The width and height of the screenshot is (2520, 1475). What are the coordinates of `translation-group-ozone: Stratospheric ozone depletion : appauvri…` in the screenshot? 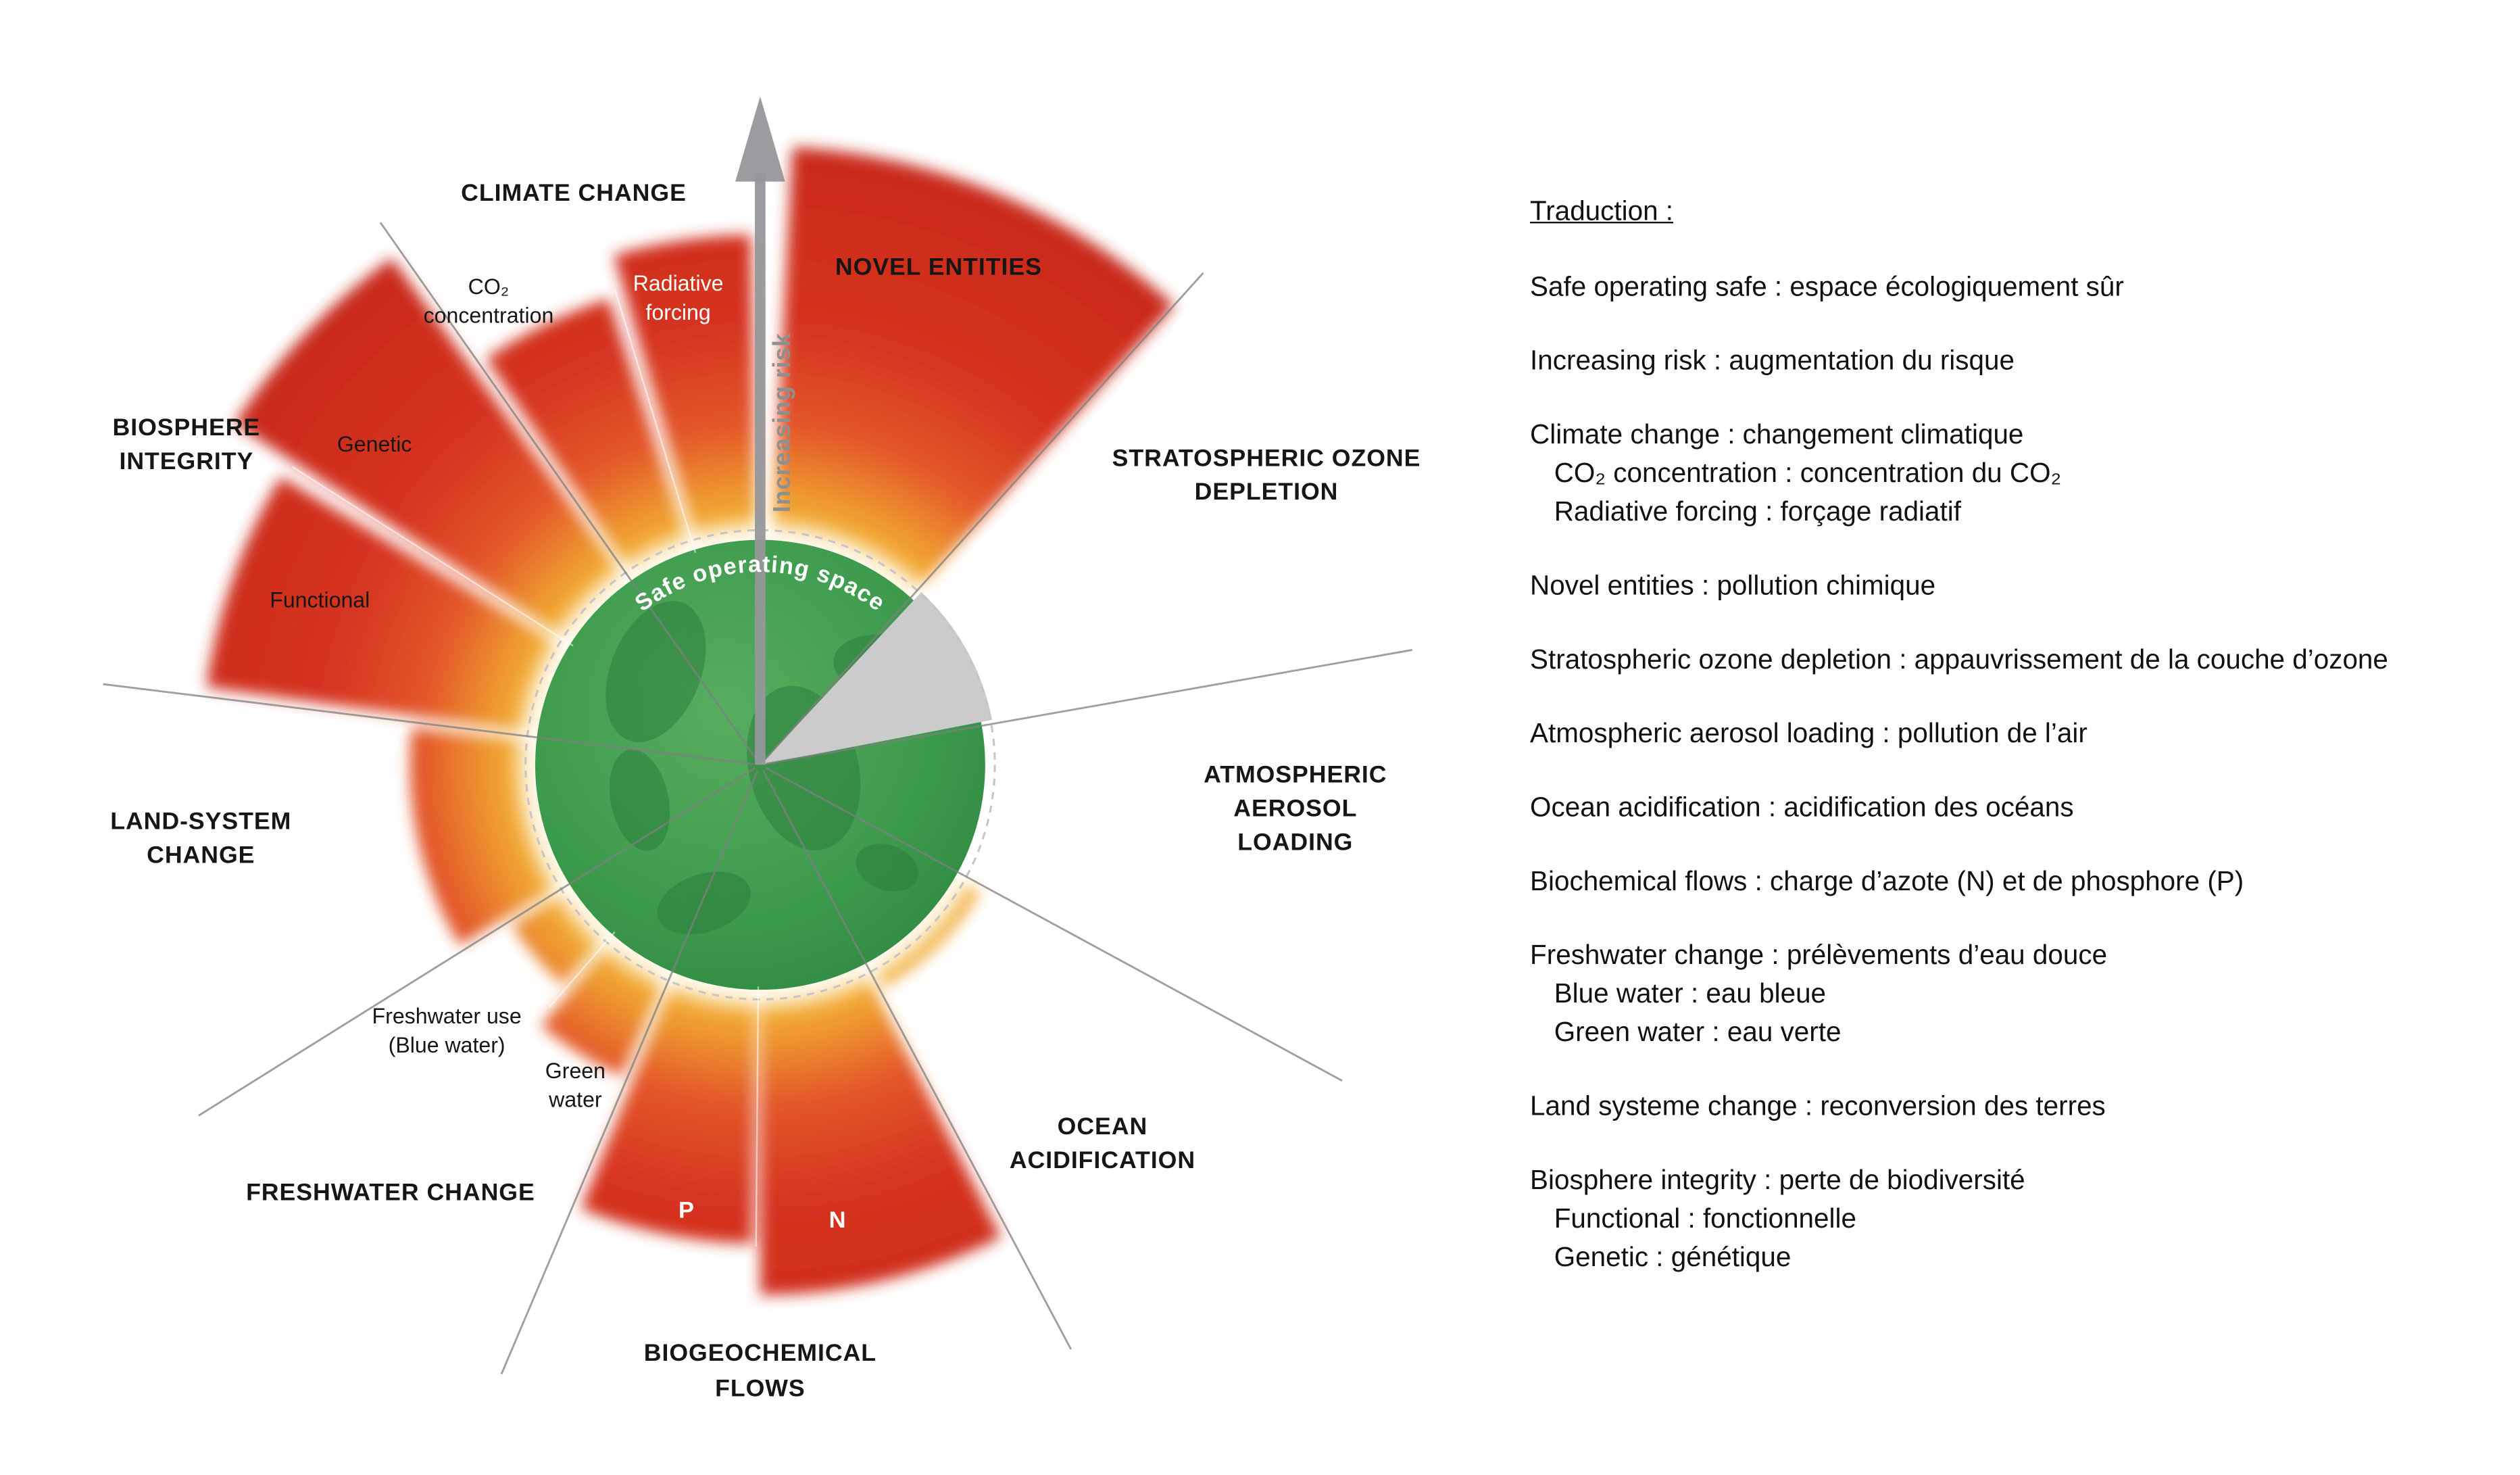 It's located at (2022, 659).